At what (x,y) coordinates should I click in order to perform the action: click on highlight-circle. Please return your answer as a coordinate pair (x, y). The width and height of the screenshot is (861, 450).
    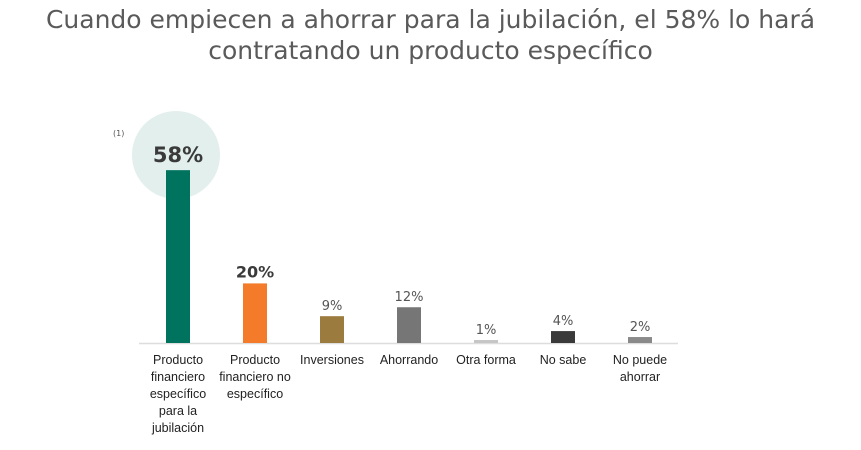
    Looking at the image, I should click on (176, 155).